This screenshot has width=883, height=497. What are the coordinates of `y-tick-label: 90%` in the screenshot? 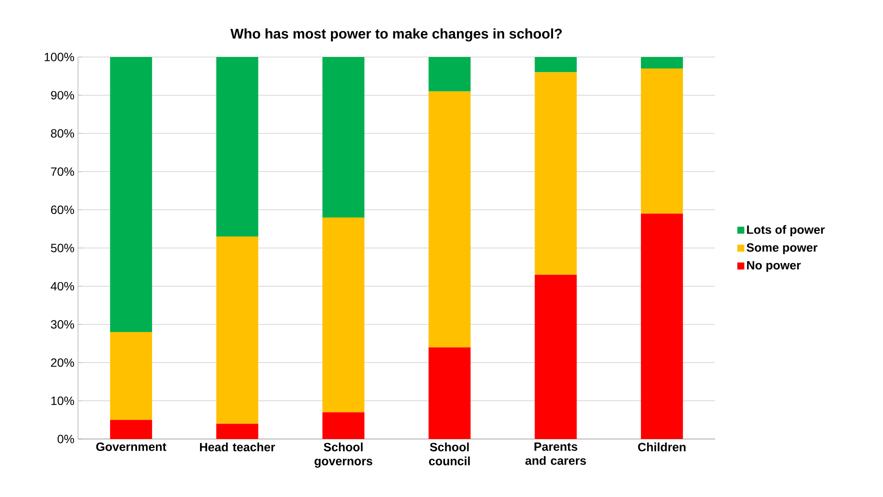 It's located at (62, 95).